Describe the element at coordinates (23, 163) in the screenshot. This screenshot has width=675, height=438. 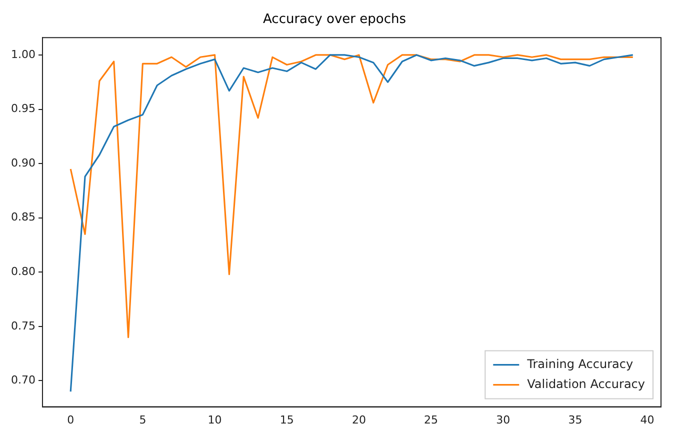
I see `y-tick-label: 0.90` at that location.